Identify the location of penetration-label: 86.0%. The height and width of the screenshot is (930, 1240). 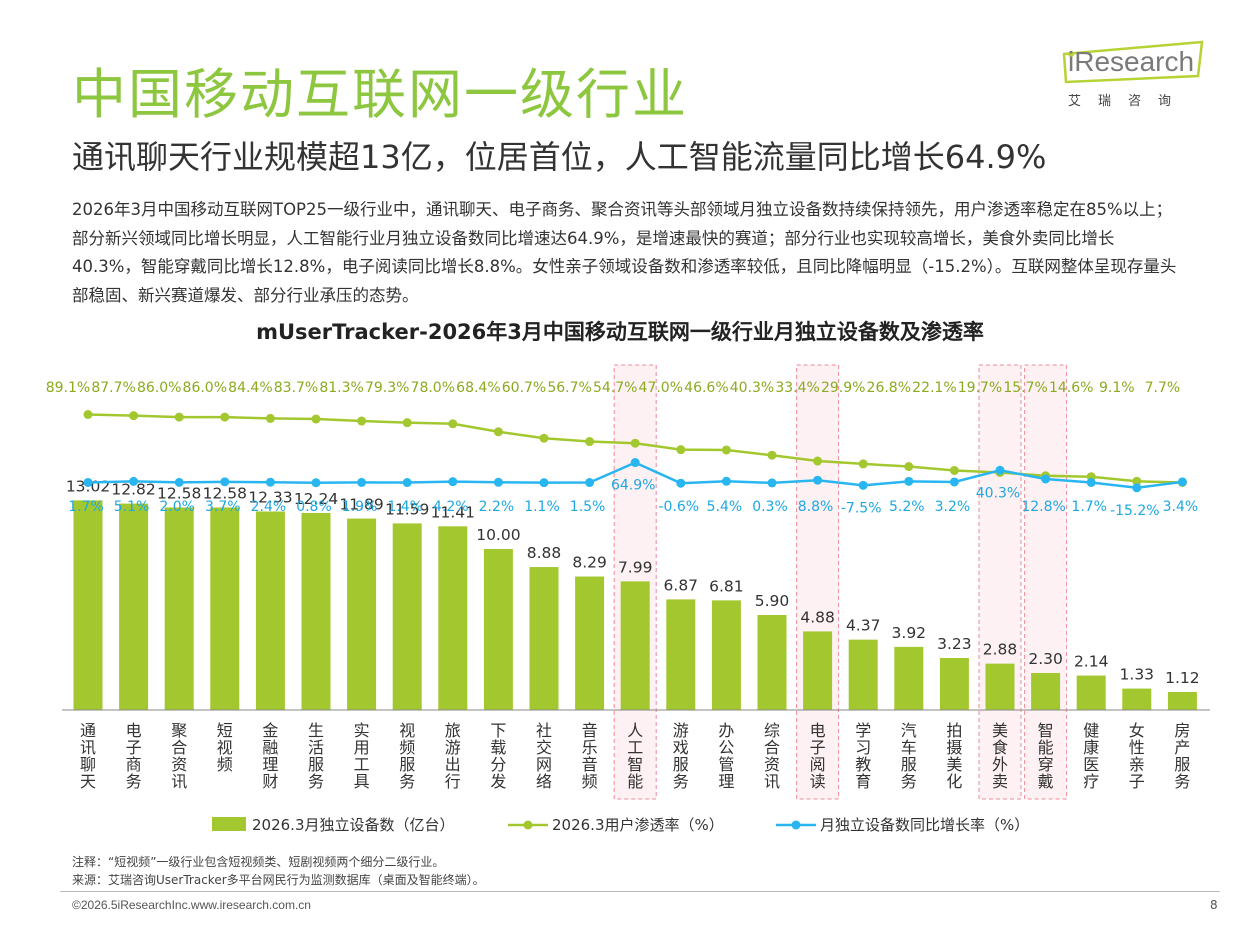
(205, 388).